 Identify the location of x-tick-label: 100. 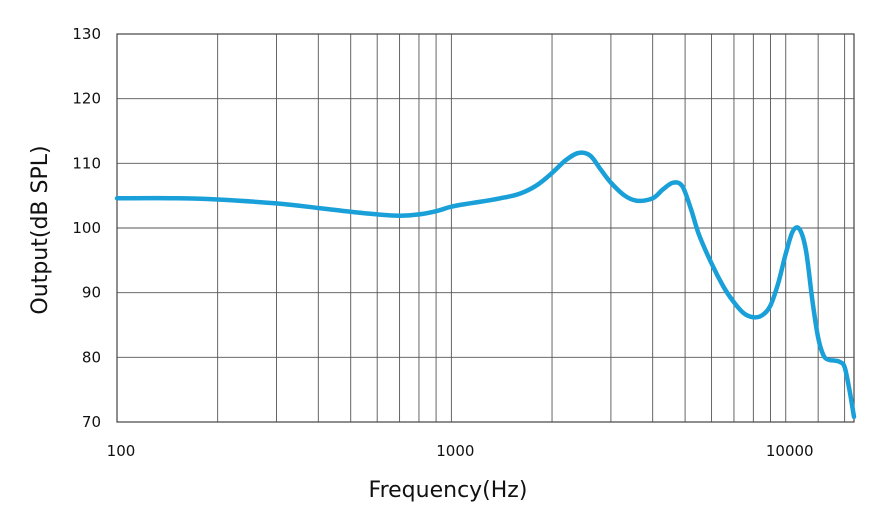
(121, 451).